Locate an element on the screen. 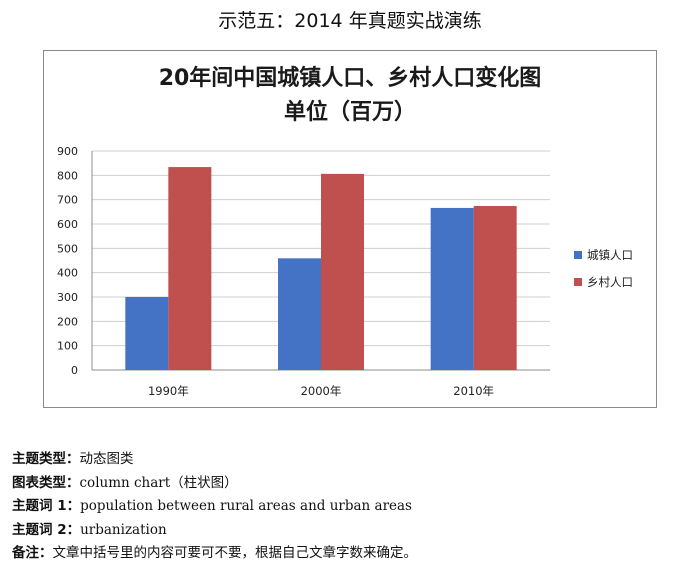  note-row-remark: 备注：文章中括号里的内容可要可不要，根据自己文章字数来确定。 is located at coordinates (352, 554).